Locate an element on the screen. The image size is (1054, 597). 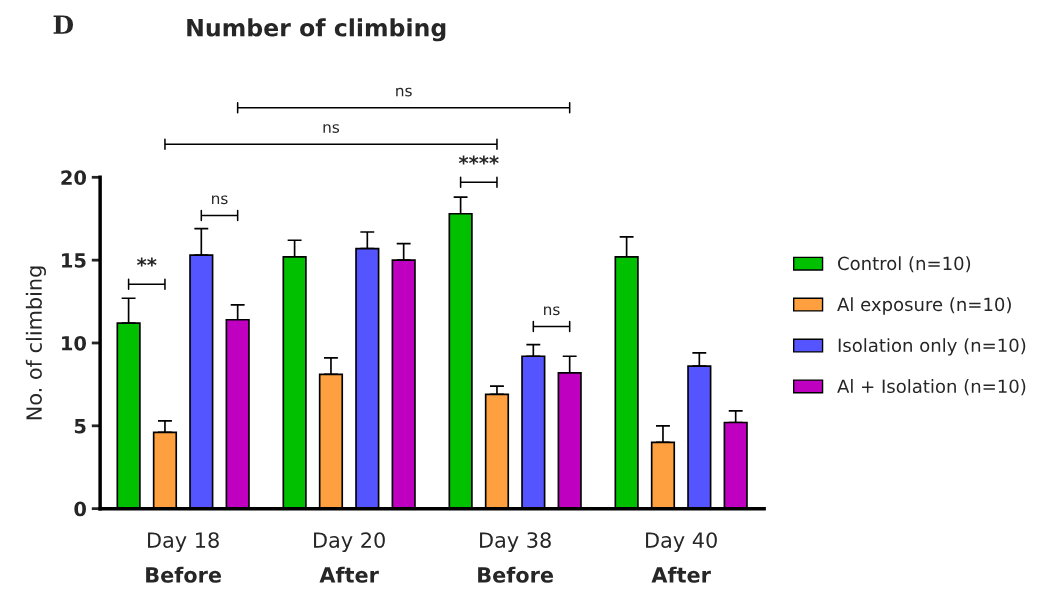
legend-label: Al + Isolation (n=10) is located at coordinates (931, 387).